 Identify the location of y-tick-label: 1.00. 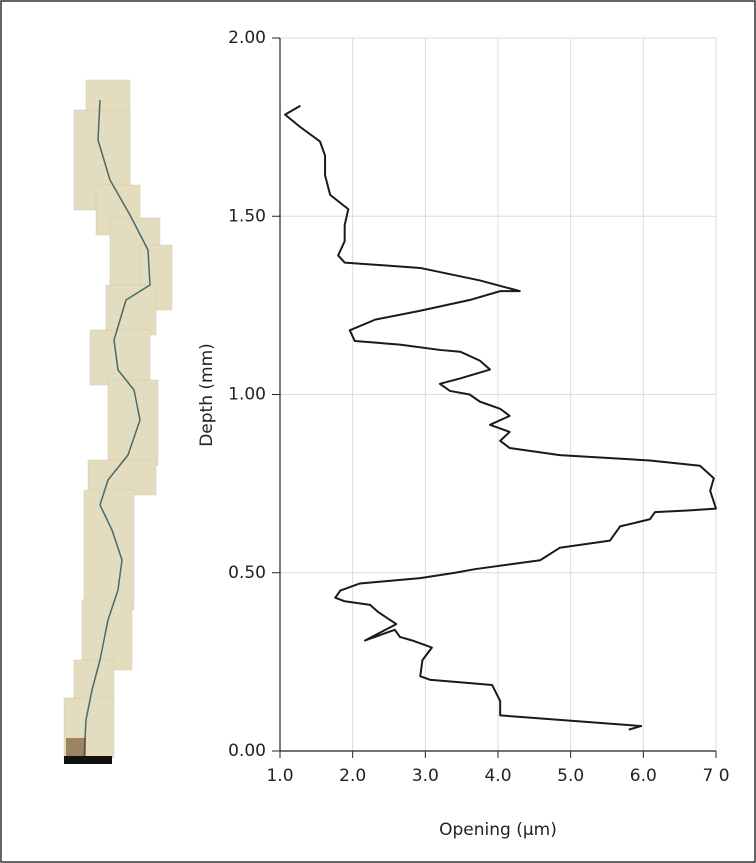
(247, 395).